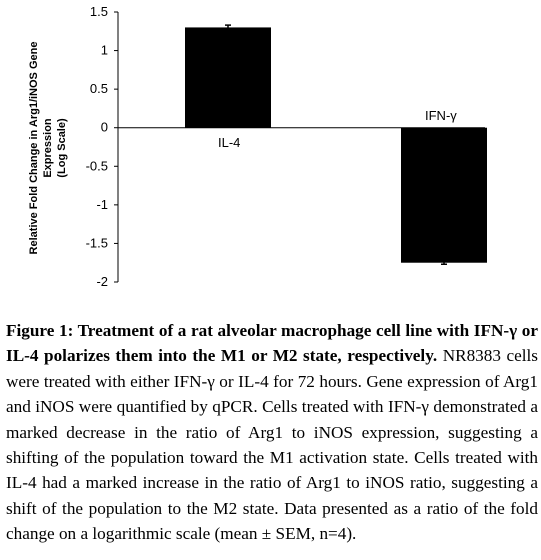 This screenshot has height=560, width=541. Describe the element at coordinates (441, 115) in the screenshot. I see `category-label-ifn-gamma: IFN-γ` at that location.